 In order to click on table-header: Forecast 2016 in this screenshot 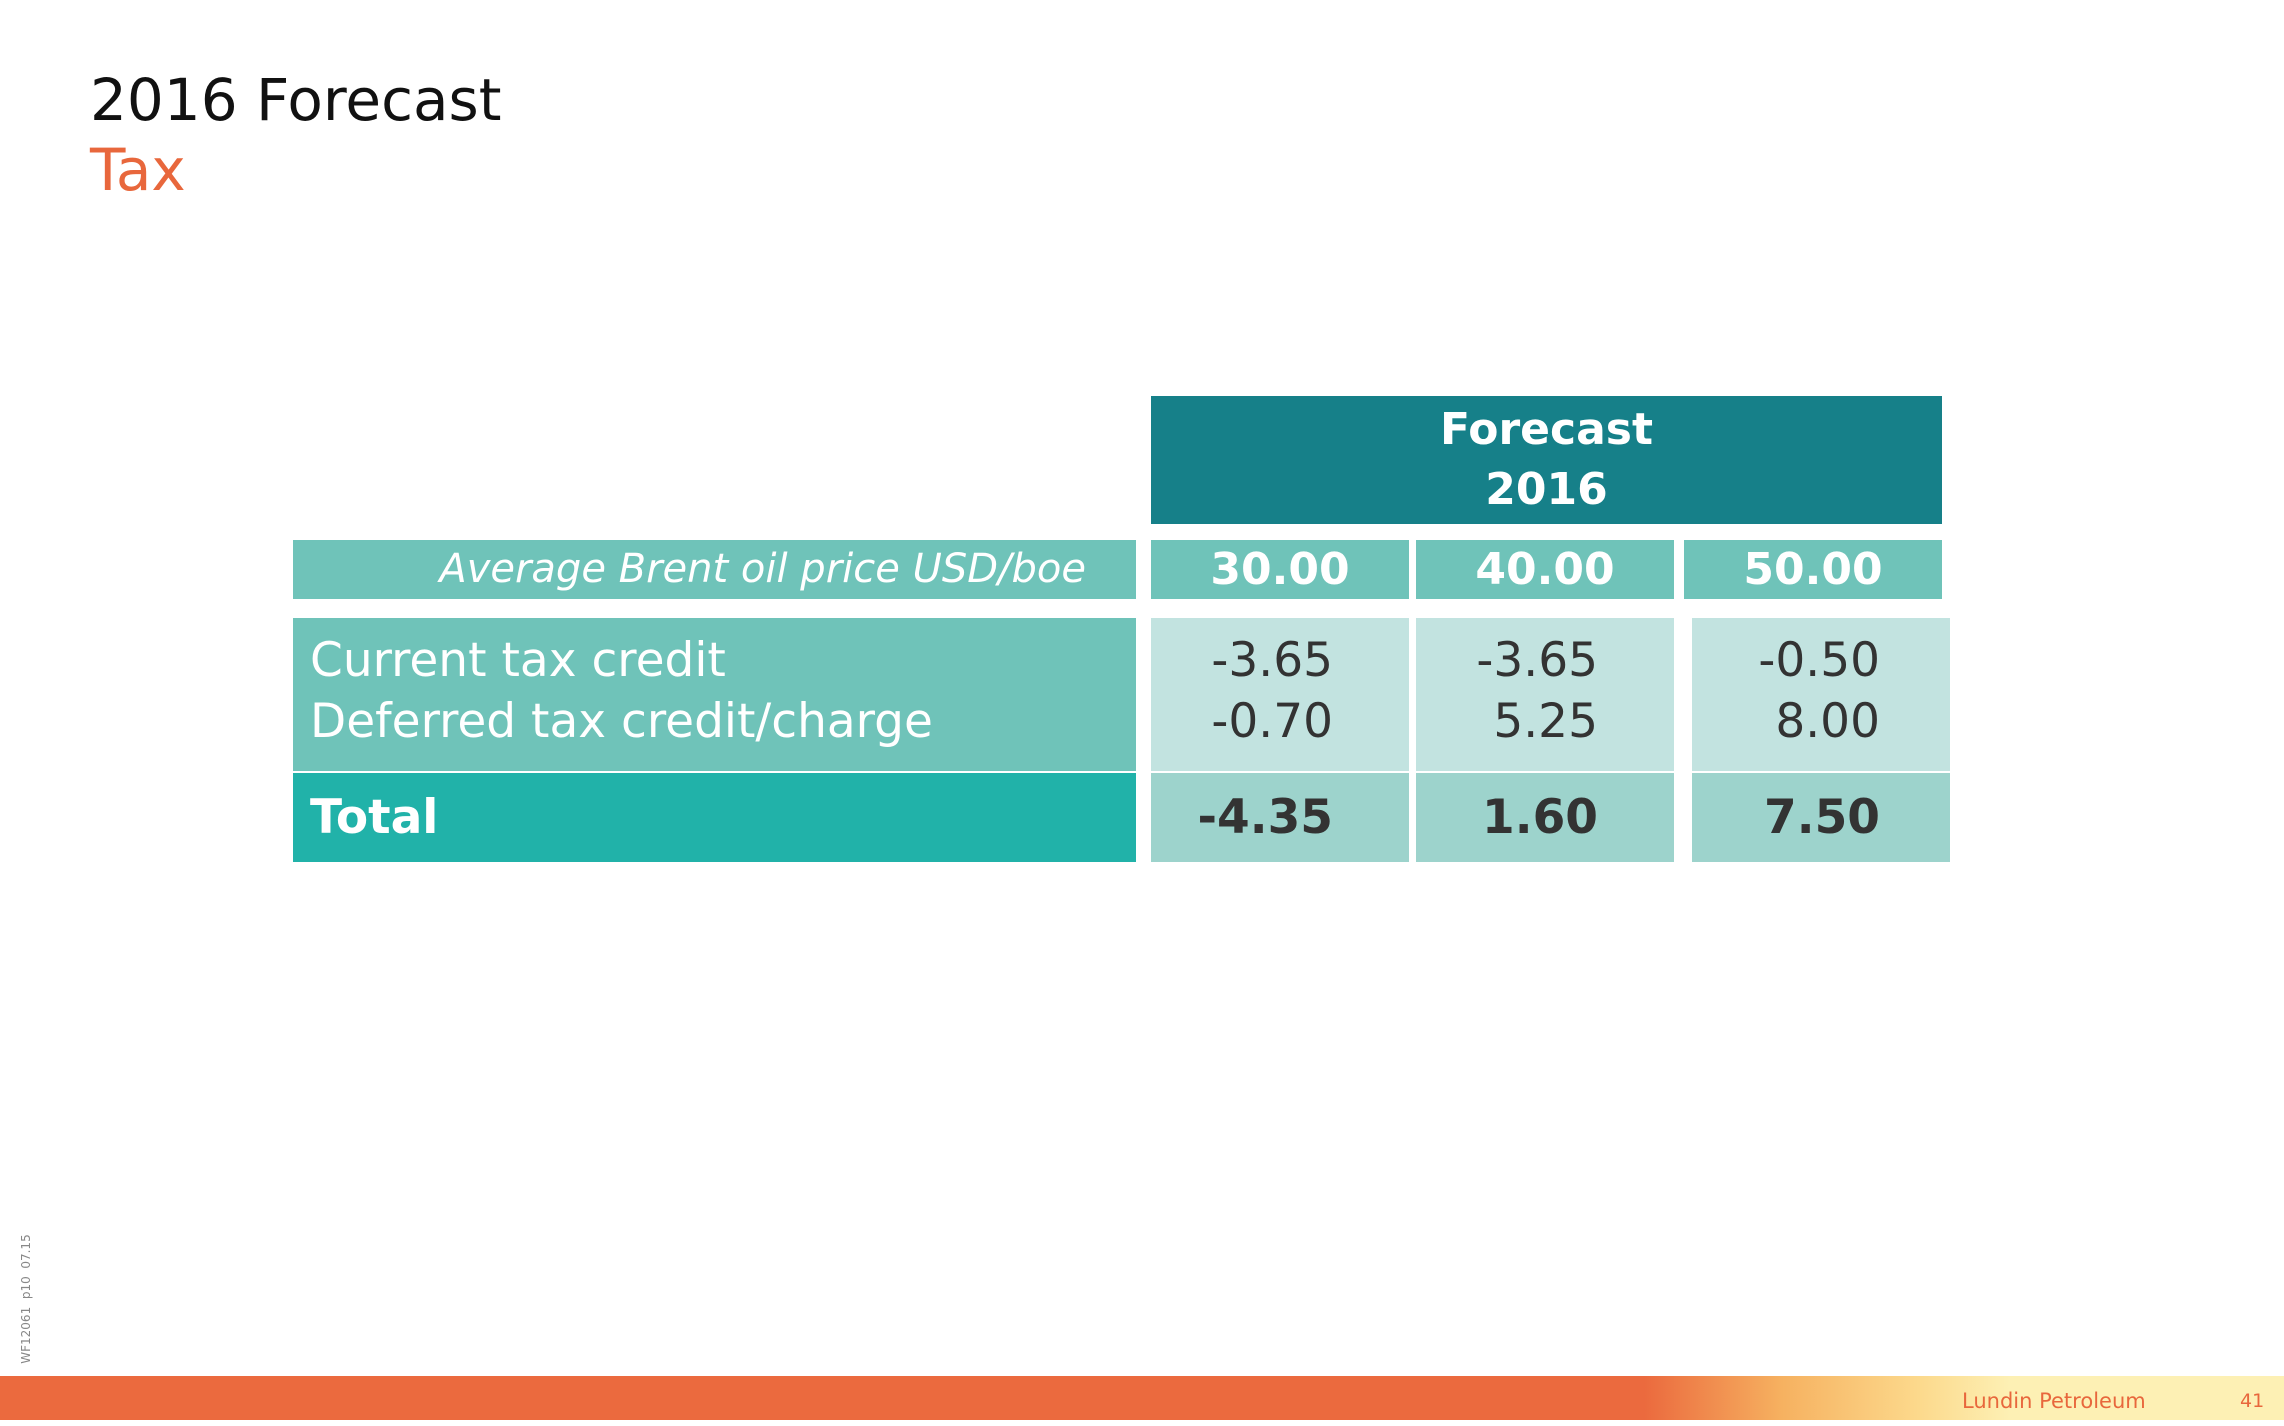, I will do `click(1546, 460)`.